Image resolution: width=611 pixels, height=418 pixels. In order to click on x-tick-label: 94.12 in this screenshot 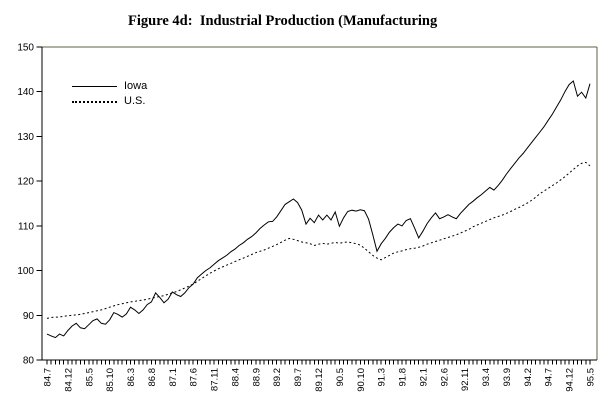, I will do `click(570, 380)`.